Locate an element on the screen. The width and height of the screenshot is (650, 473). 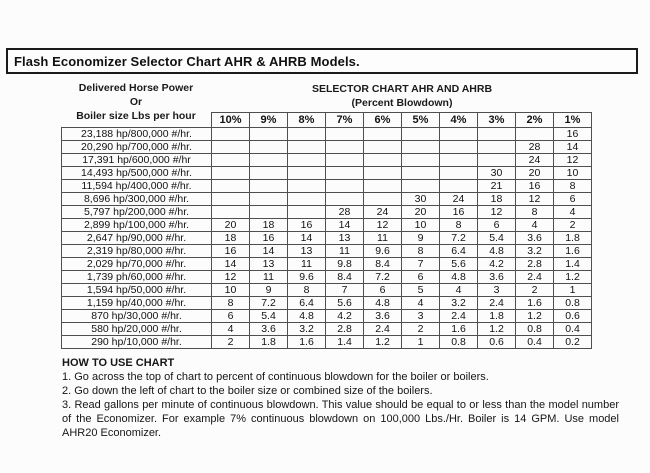
table-row: 20,290 hp/700,000 #/hr. 28 14 is located at coordinates (326, 147).